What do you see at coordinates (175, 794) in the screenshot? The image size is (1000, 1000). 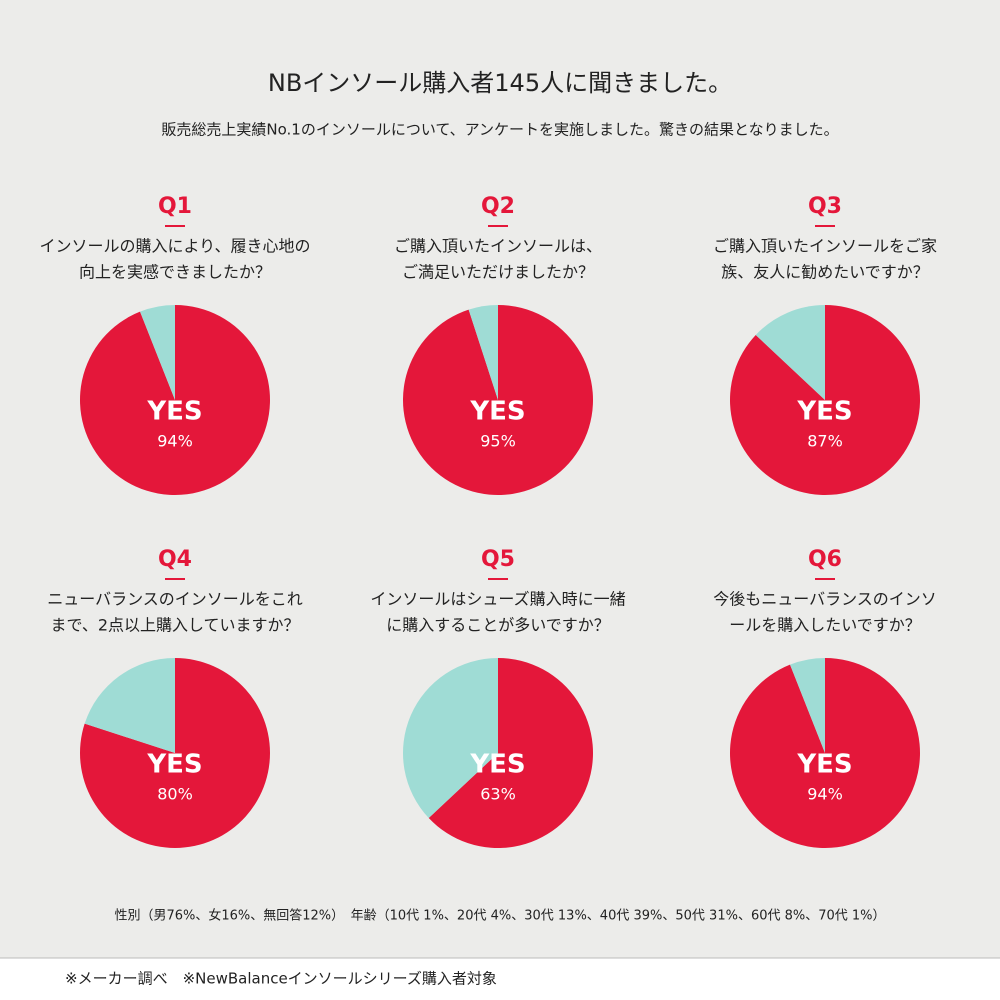 I see `slice-value-label: 80%` at bounding box center [175, 794].